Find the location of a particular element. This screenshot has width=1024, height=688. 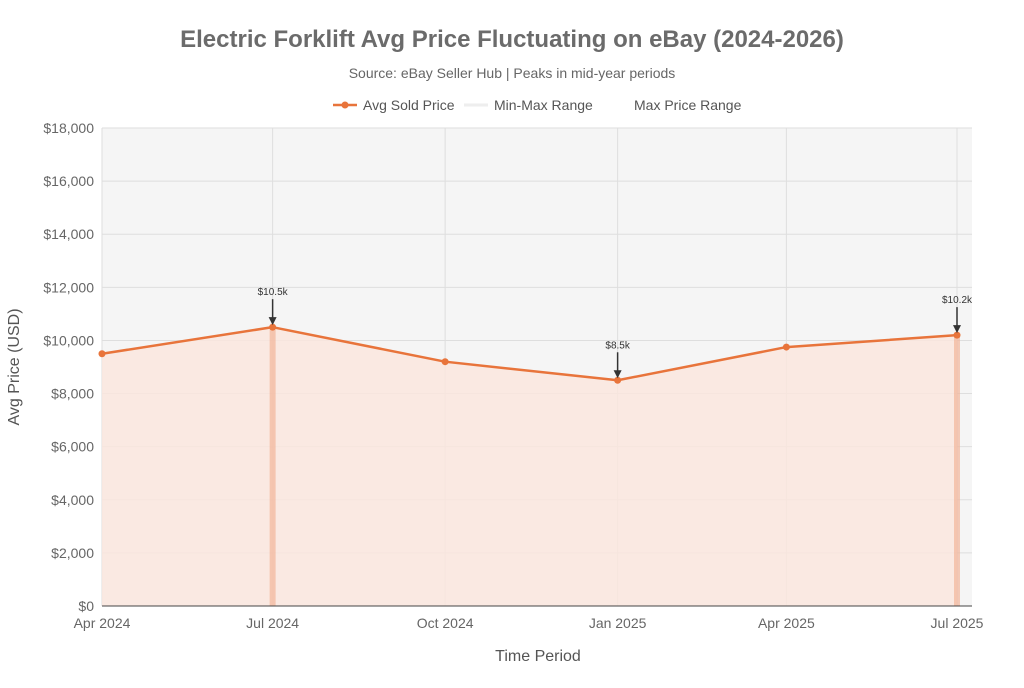

y-axis-label: Avg Price (USD) is located at coordinates (14, 366).